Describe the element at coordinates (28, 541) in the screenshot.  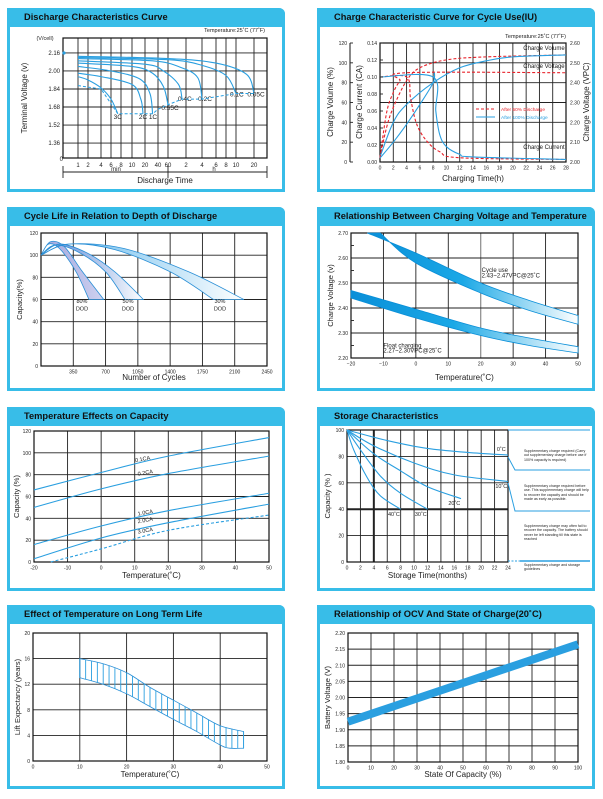
I see `y-tick-label: 20` at that location.